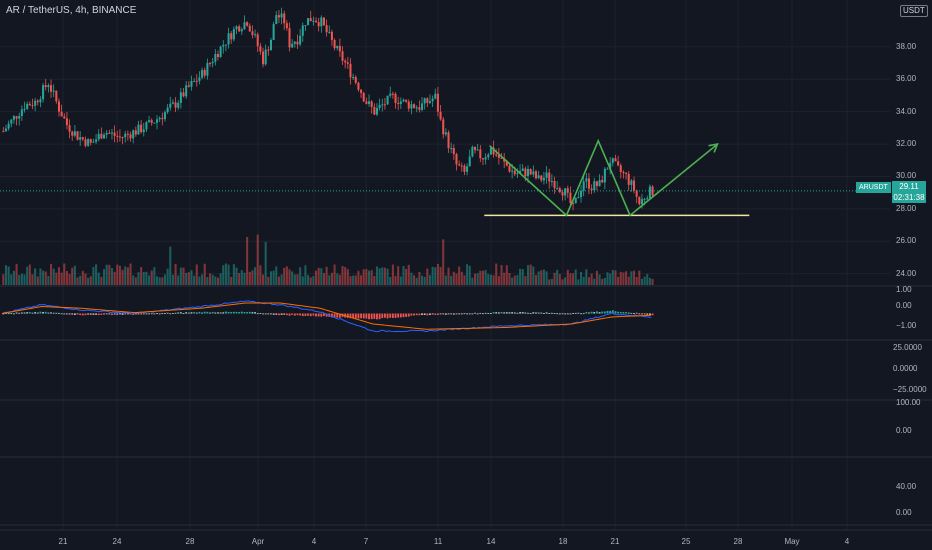 The width and height of the screenshot is (932, 550). Describe the element at coordinates (117, 541) in the screenshot. I see `time-axis-label: 24` at that location.